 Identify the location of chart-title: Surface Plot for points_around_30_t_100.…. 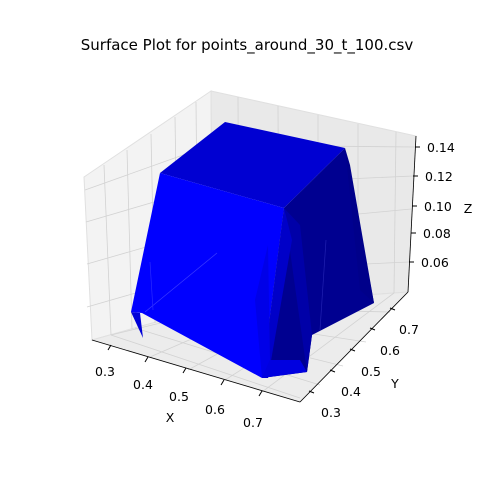
(247, 45).